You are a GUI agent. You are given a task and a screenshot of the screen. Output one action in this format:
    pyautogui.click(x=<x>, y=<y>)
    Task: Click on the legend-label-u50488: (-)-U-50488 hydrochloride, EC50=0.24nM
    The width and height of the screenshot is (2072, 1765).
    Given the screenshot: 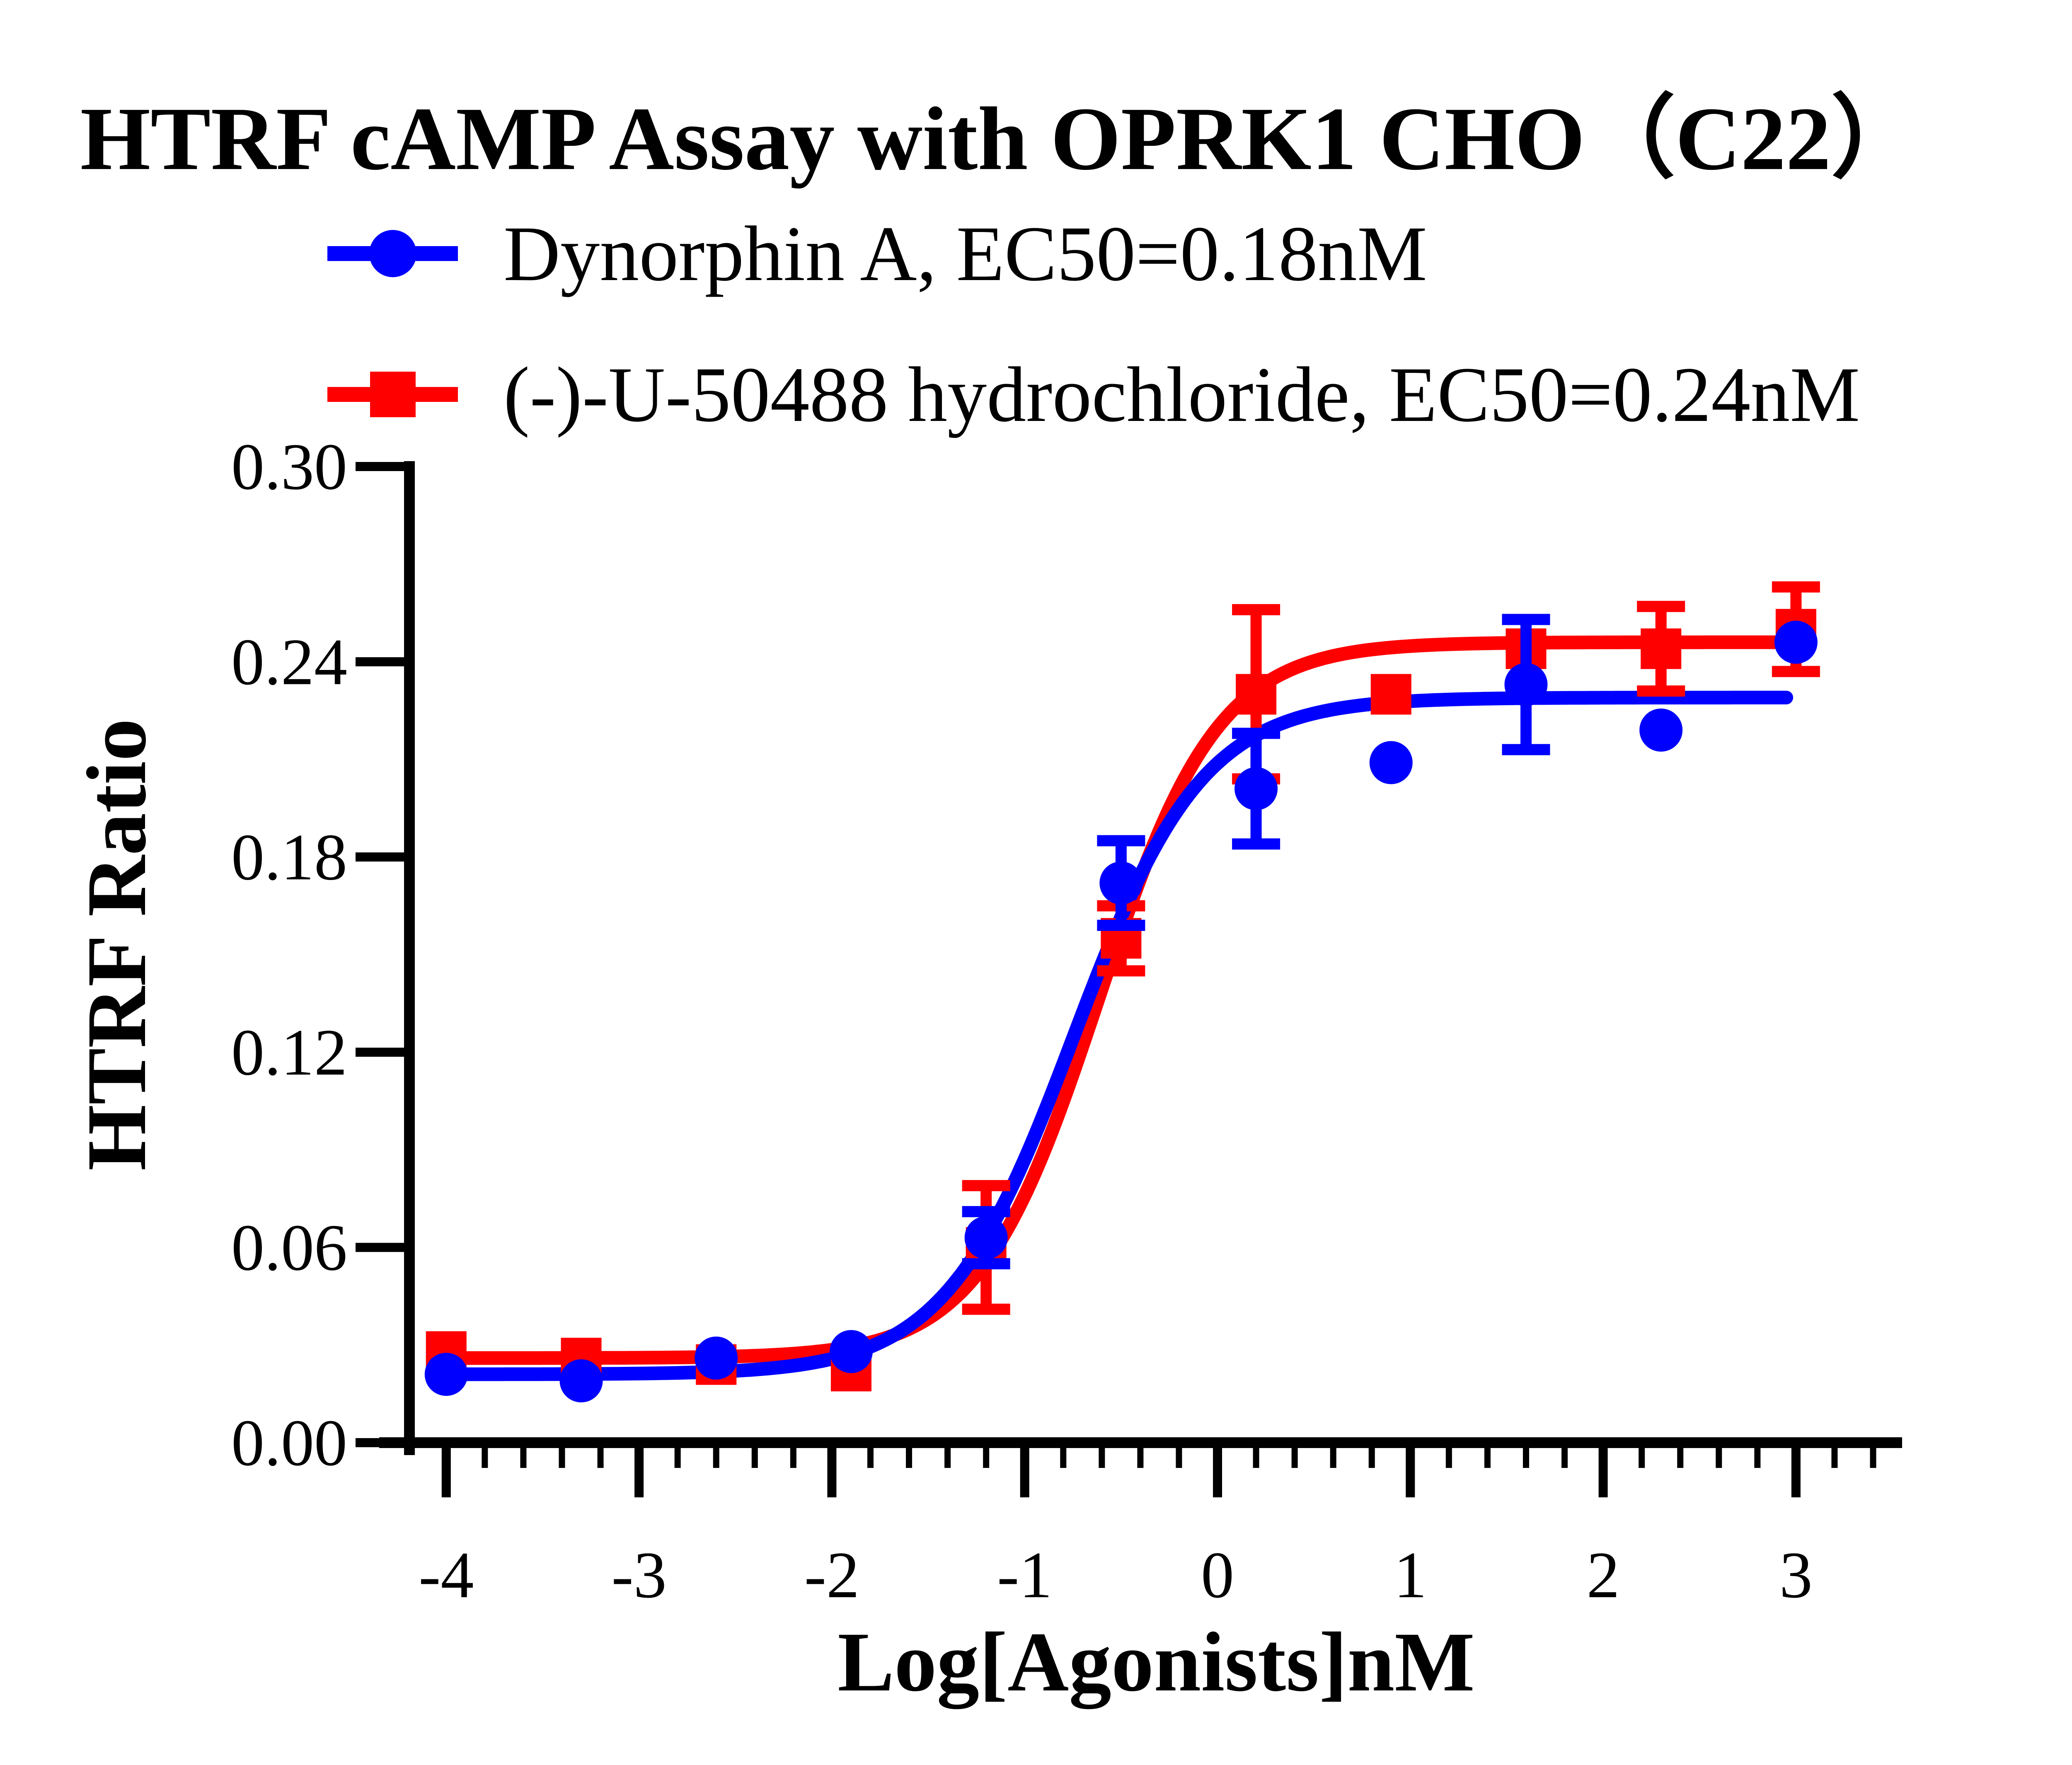 What is the action you would take?
    pyautogui.click(x=1181, y=394)
    